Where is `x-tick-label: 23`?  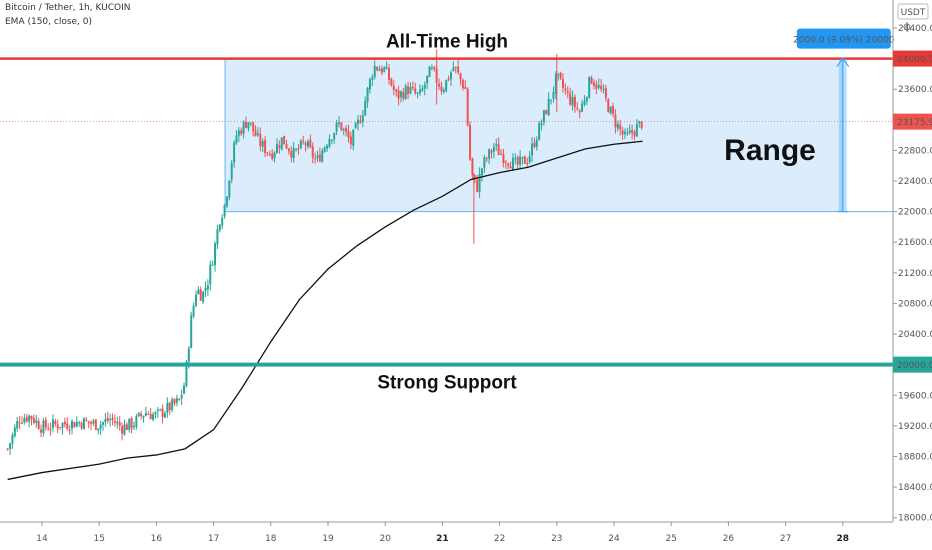
x-tick-label: 23 is located at coordinates (556, 539).